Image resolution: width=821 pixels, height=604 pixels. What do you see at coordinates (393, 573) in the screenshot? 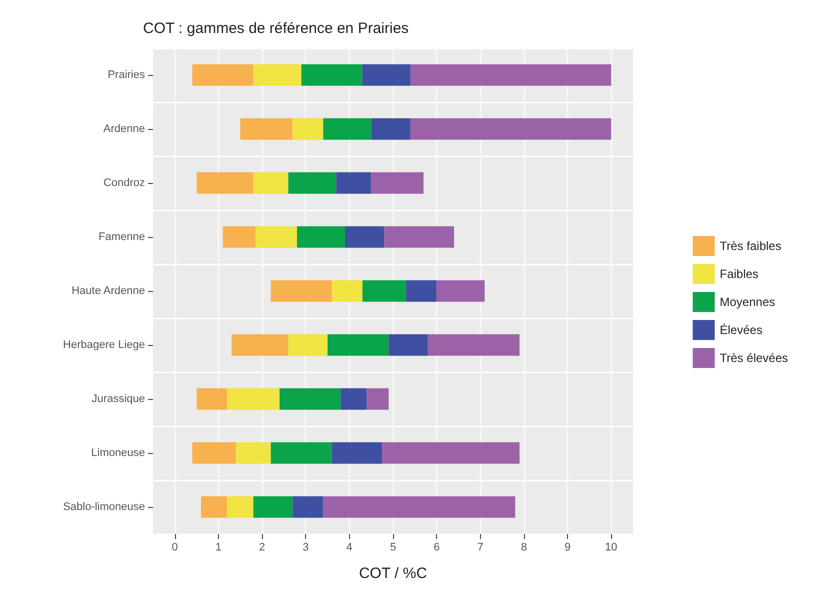
I see `x-axis-title: COT / %C` at bounding box center [393, 573].